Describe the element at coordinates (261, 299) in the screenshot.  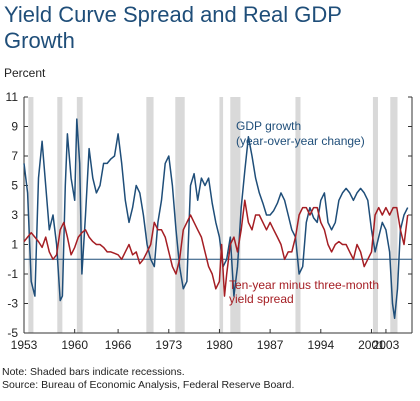
I see `annotation-1-line-1: yield spread` at that location.